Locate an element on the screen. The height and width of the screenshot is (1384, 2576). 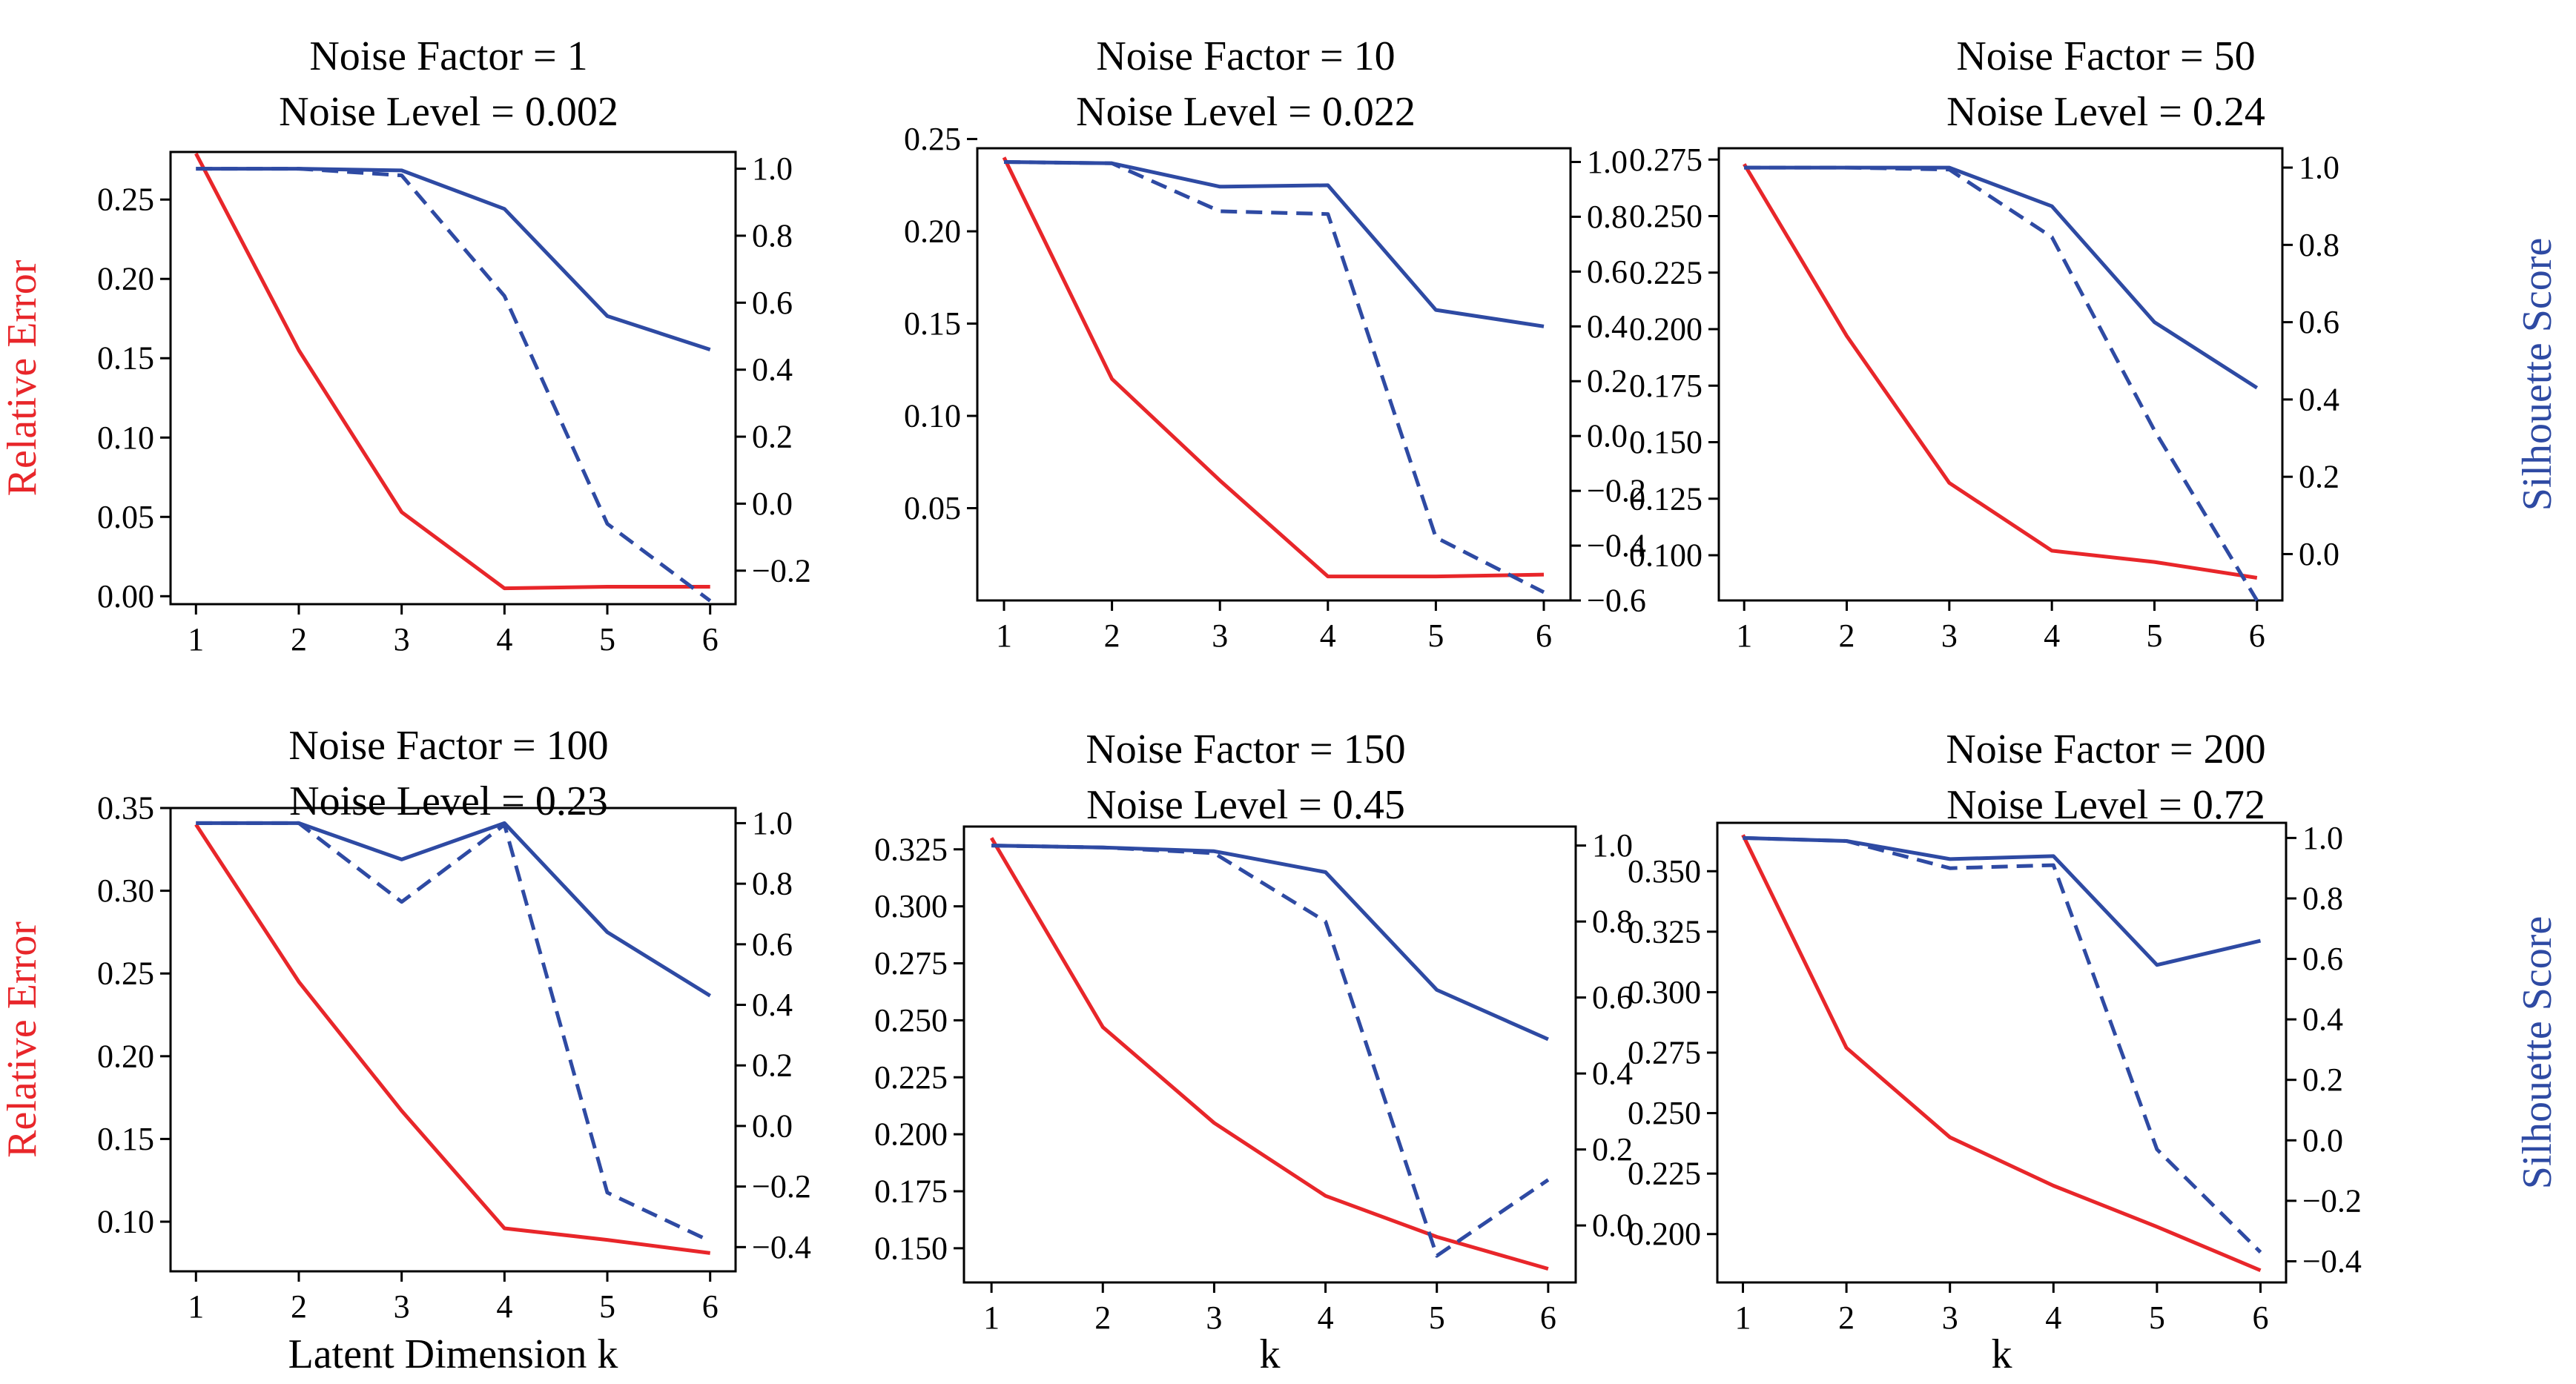
left-y-tick-label: 0.325 is located at coordinates (1664, 932).